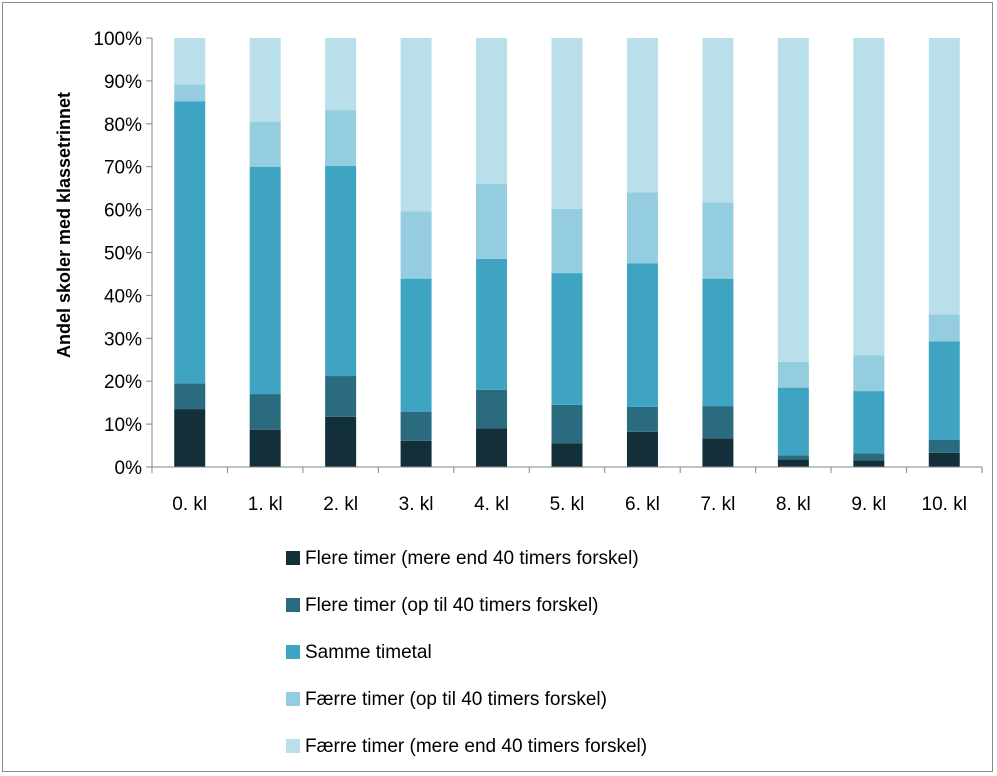 This screenshot has height=776, width=997. Describe the element at coordinates (456, 699) in the screenshot. I see `legend-label: Færre timer (op til 40 timers forskel)` at that location.